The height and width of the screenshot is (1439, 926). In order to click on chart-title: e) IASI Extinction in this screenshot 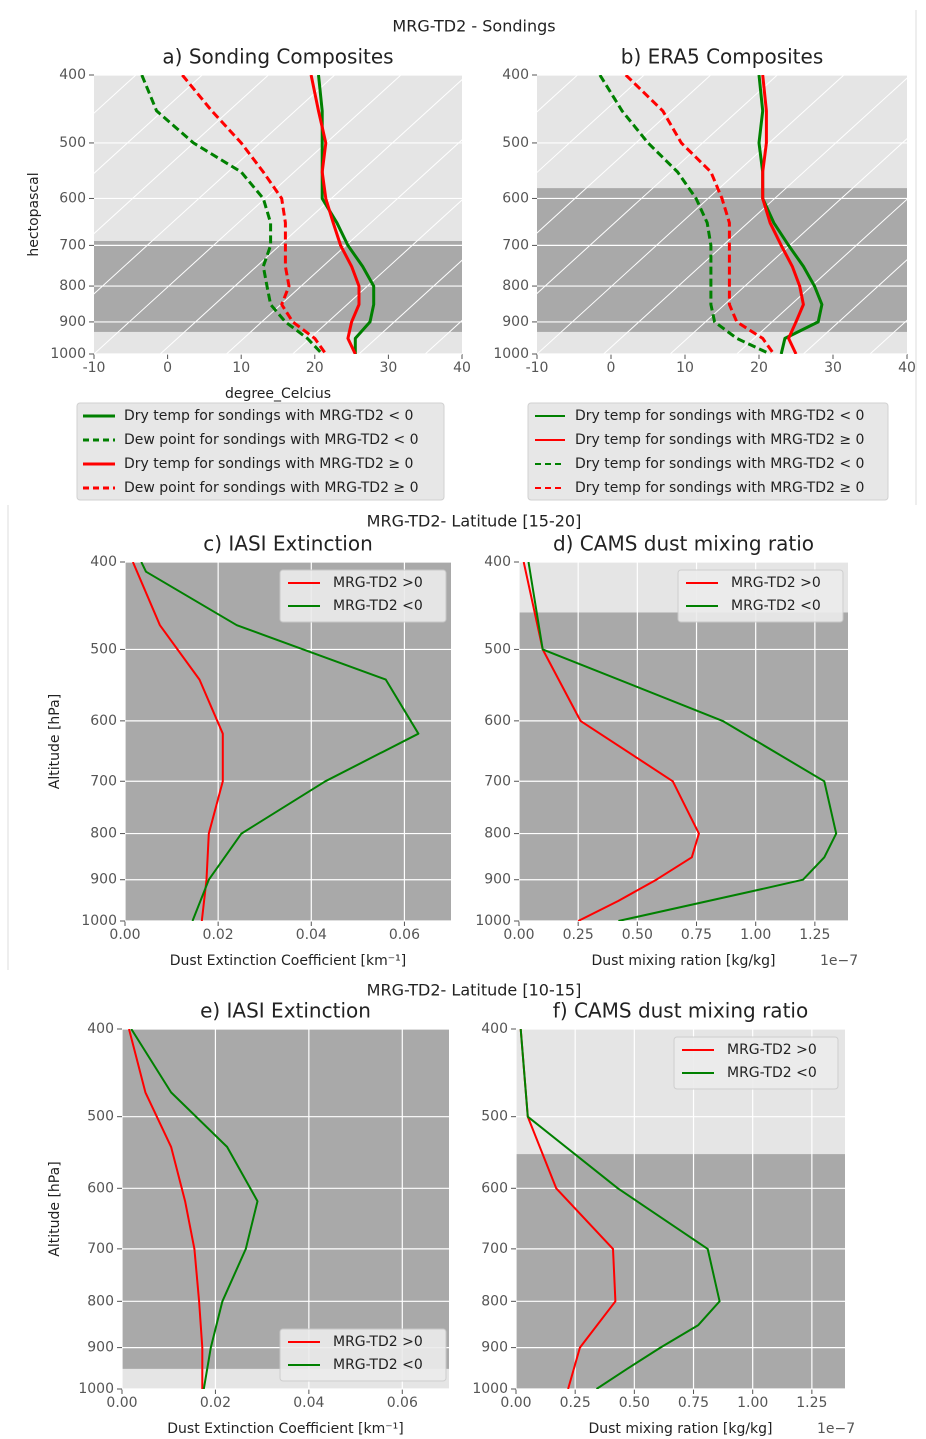, I will do `click(285, 1011)`.